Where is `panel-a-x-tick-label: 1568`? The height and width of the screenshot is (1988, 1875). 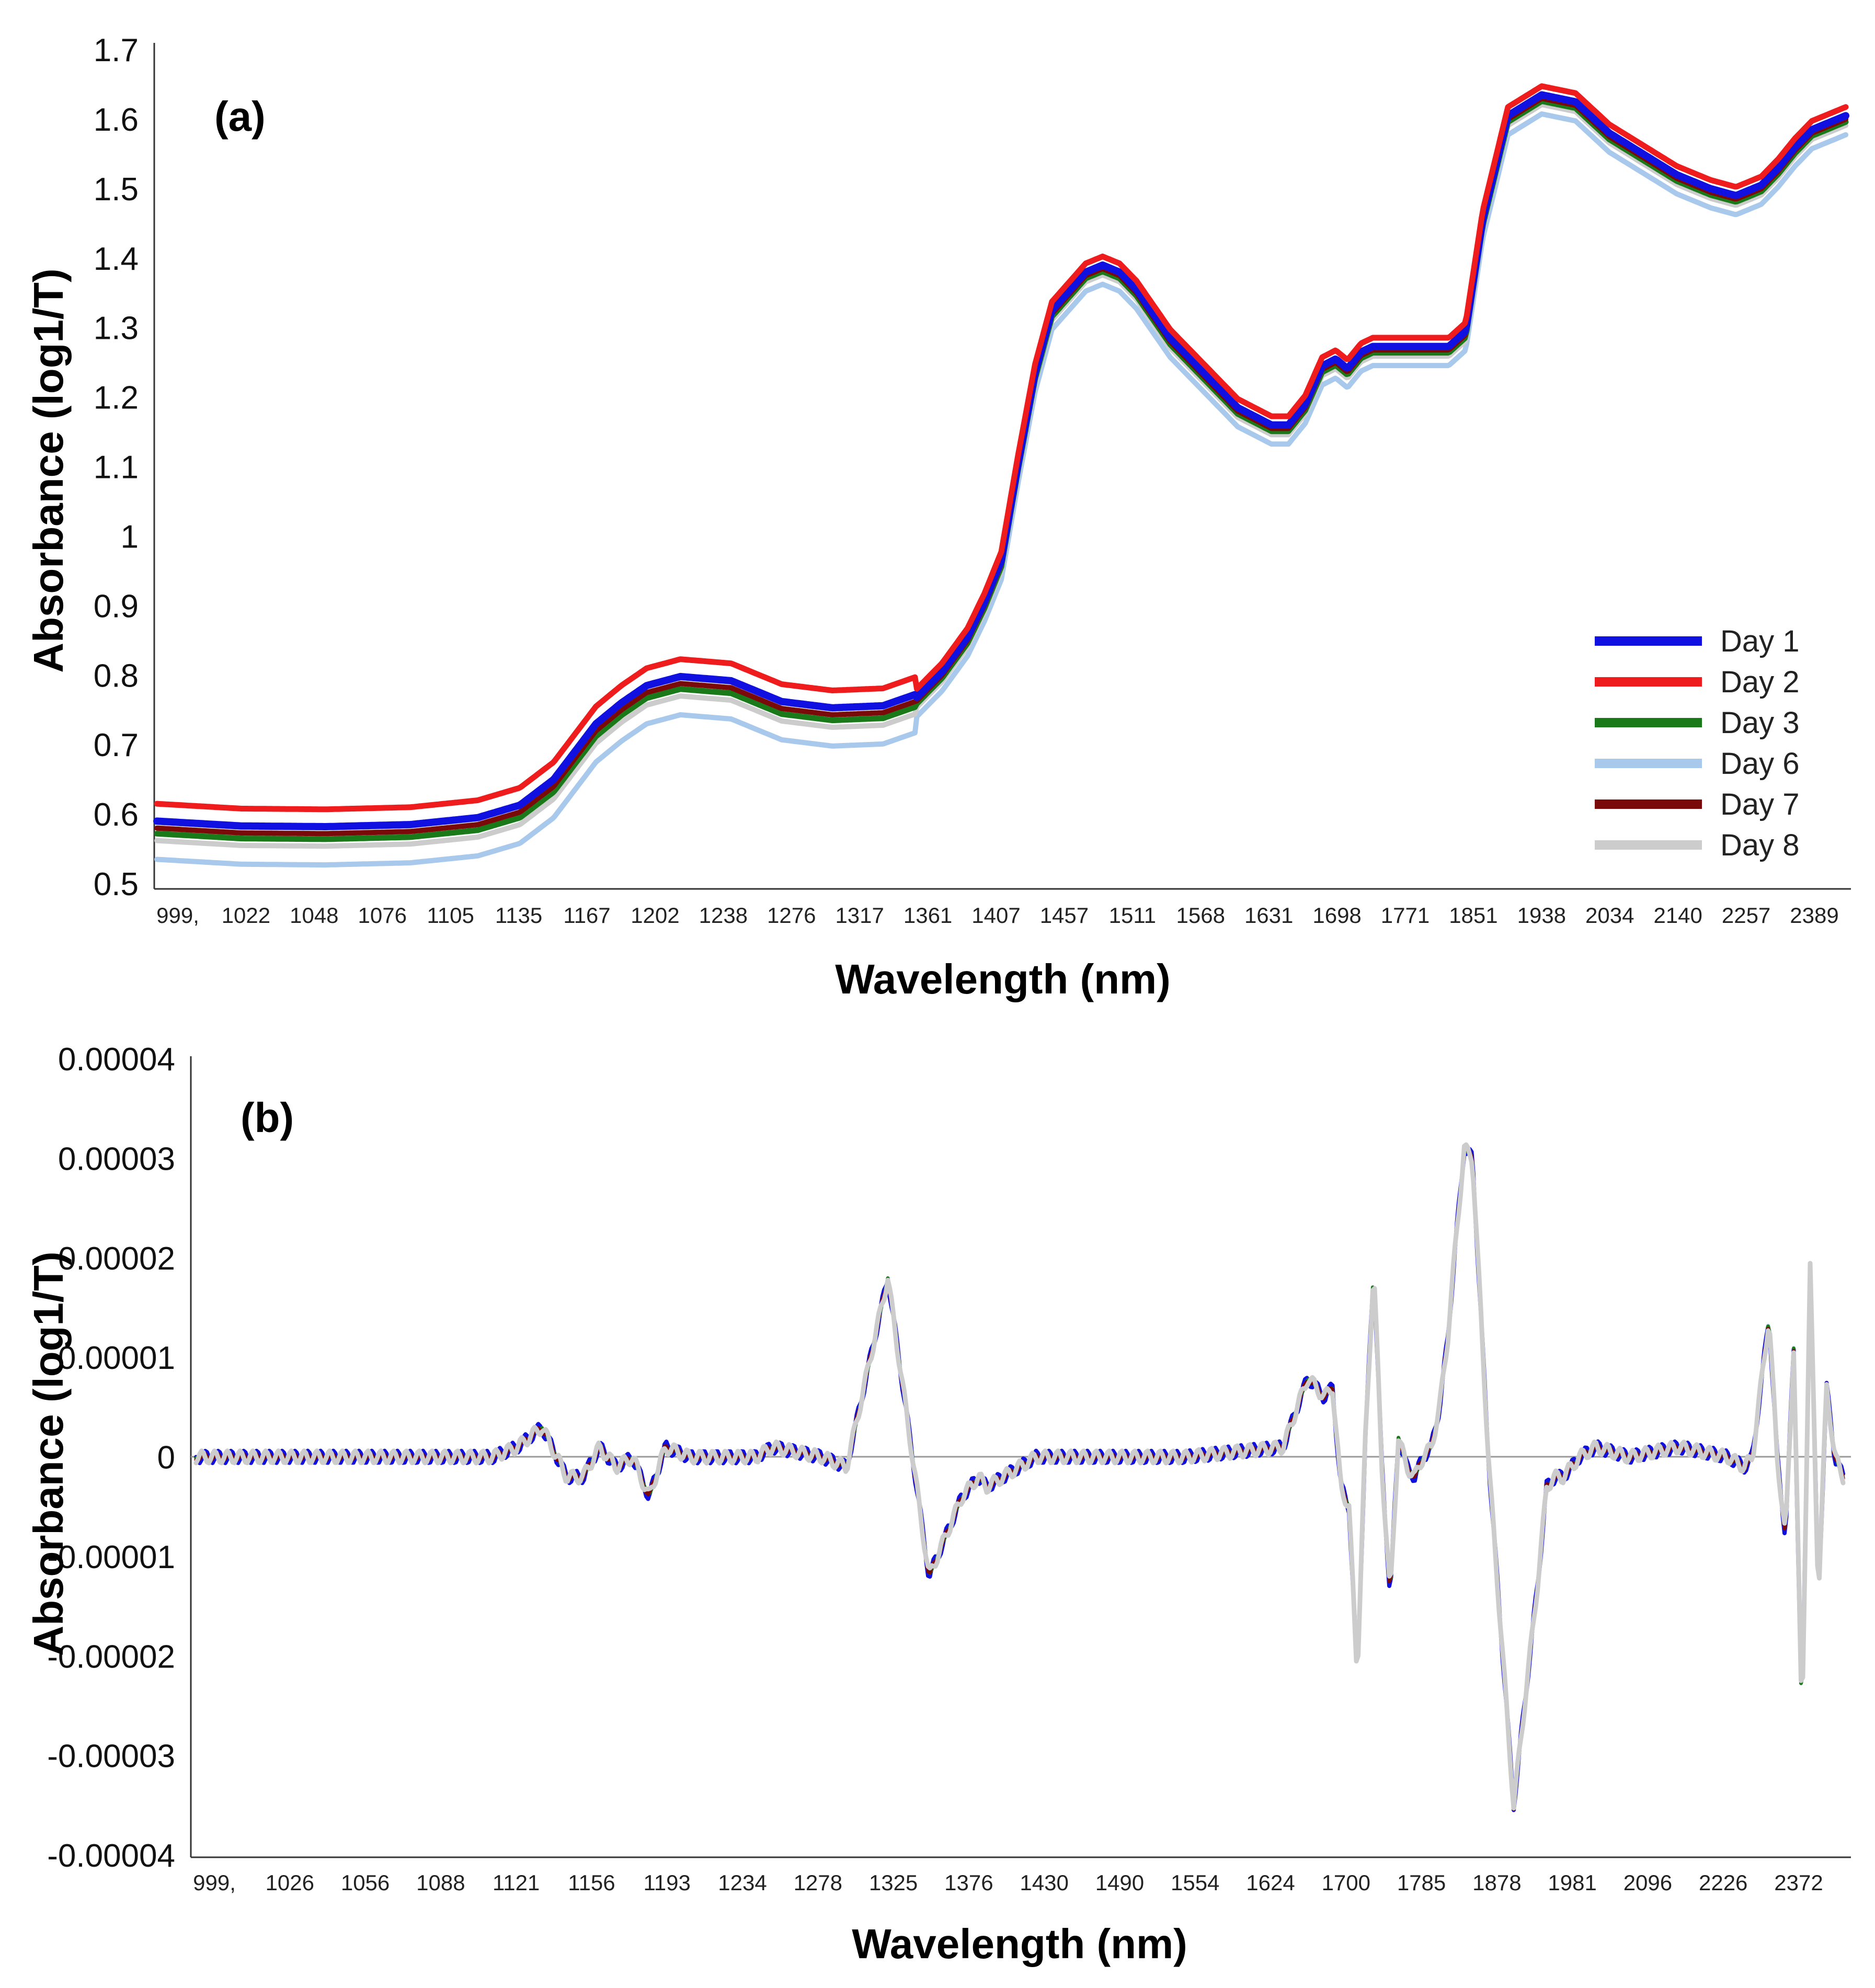 panel-a-x-tick-label: 1568 is located at coordinates (1200, 915).